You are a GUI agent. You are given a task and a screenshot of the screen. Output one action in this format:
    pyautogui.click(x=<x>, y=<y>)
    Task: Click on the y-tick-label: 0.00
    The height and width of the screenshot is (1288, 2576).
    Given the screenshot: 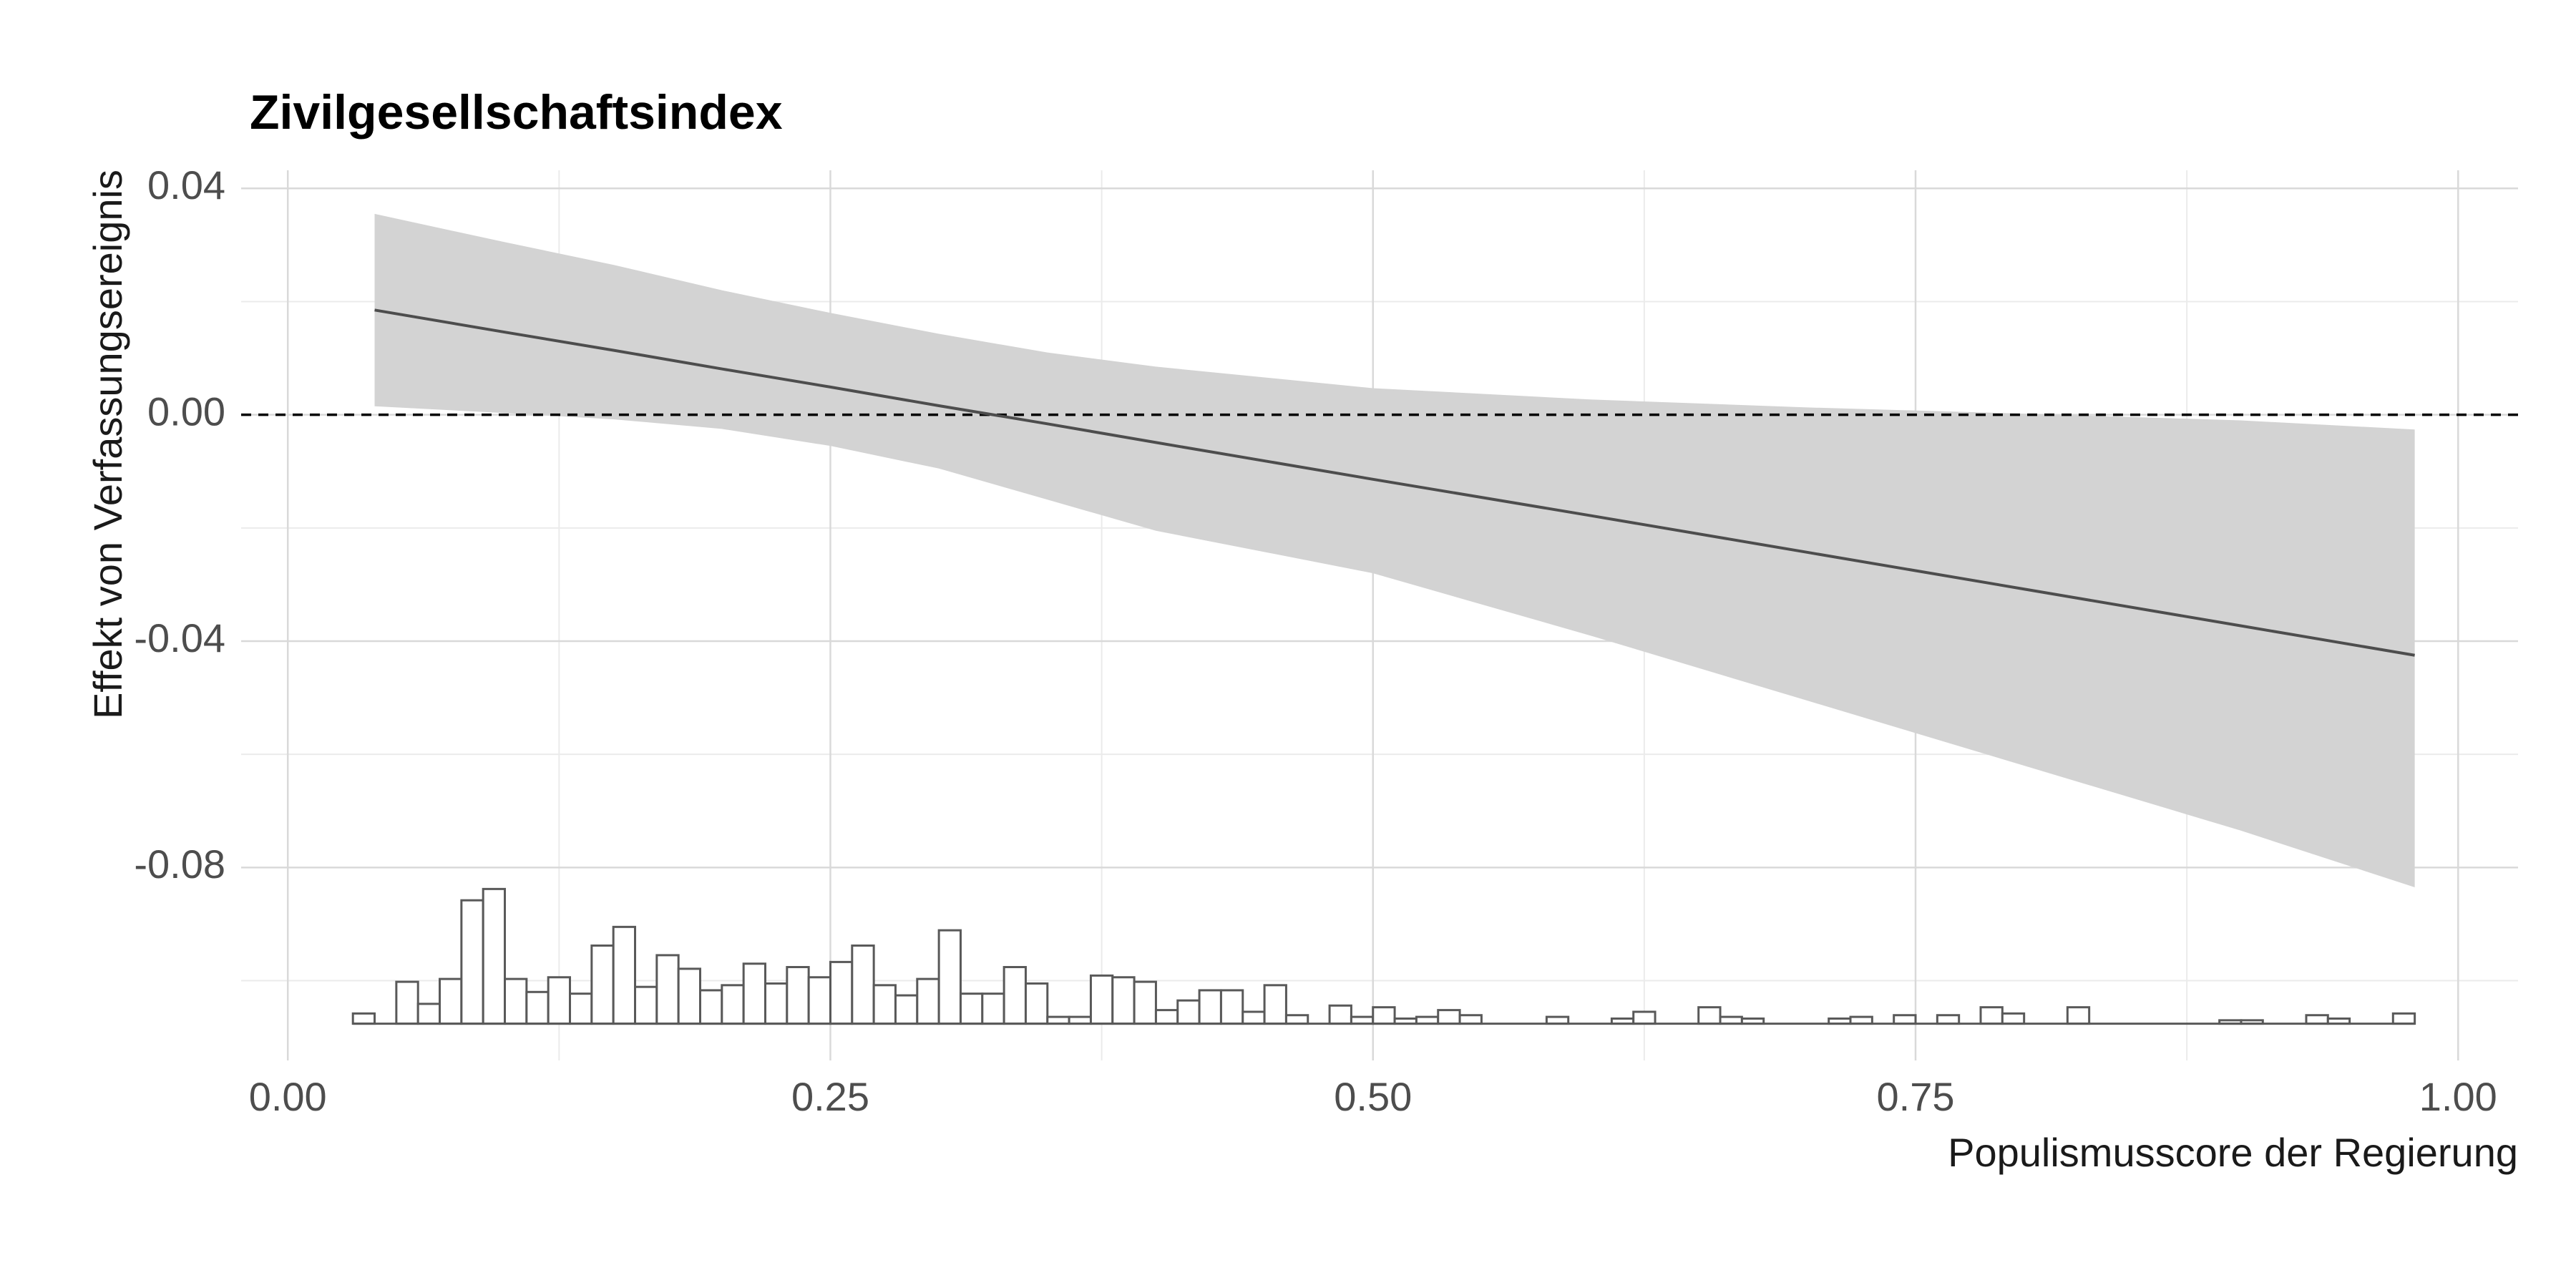 What is the action you would take?
    pyautogui.click(x=186, y=411)
    